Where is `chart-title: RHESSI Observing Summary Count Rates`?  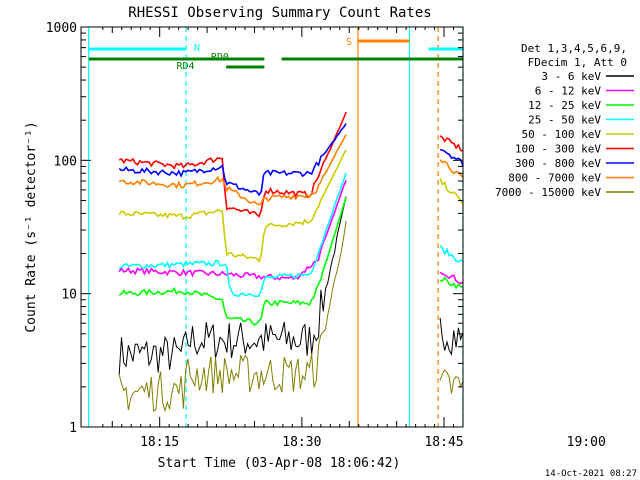 chart-title: RHESSI Observing Summary Count Rates is located at coordinates (279, 13).